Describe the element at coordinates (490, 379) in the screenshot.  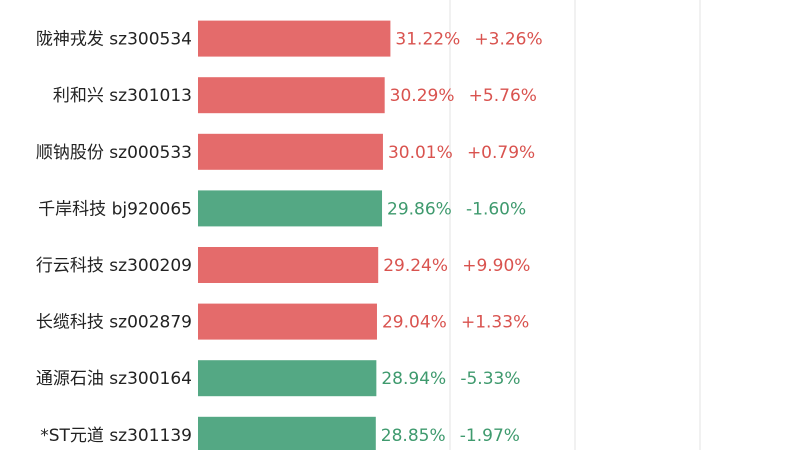
I see `change-label-7: -5.33%` at that location.